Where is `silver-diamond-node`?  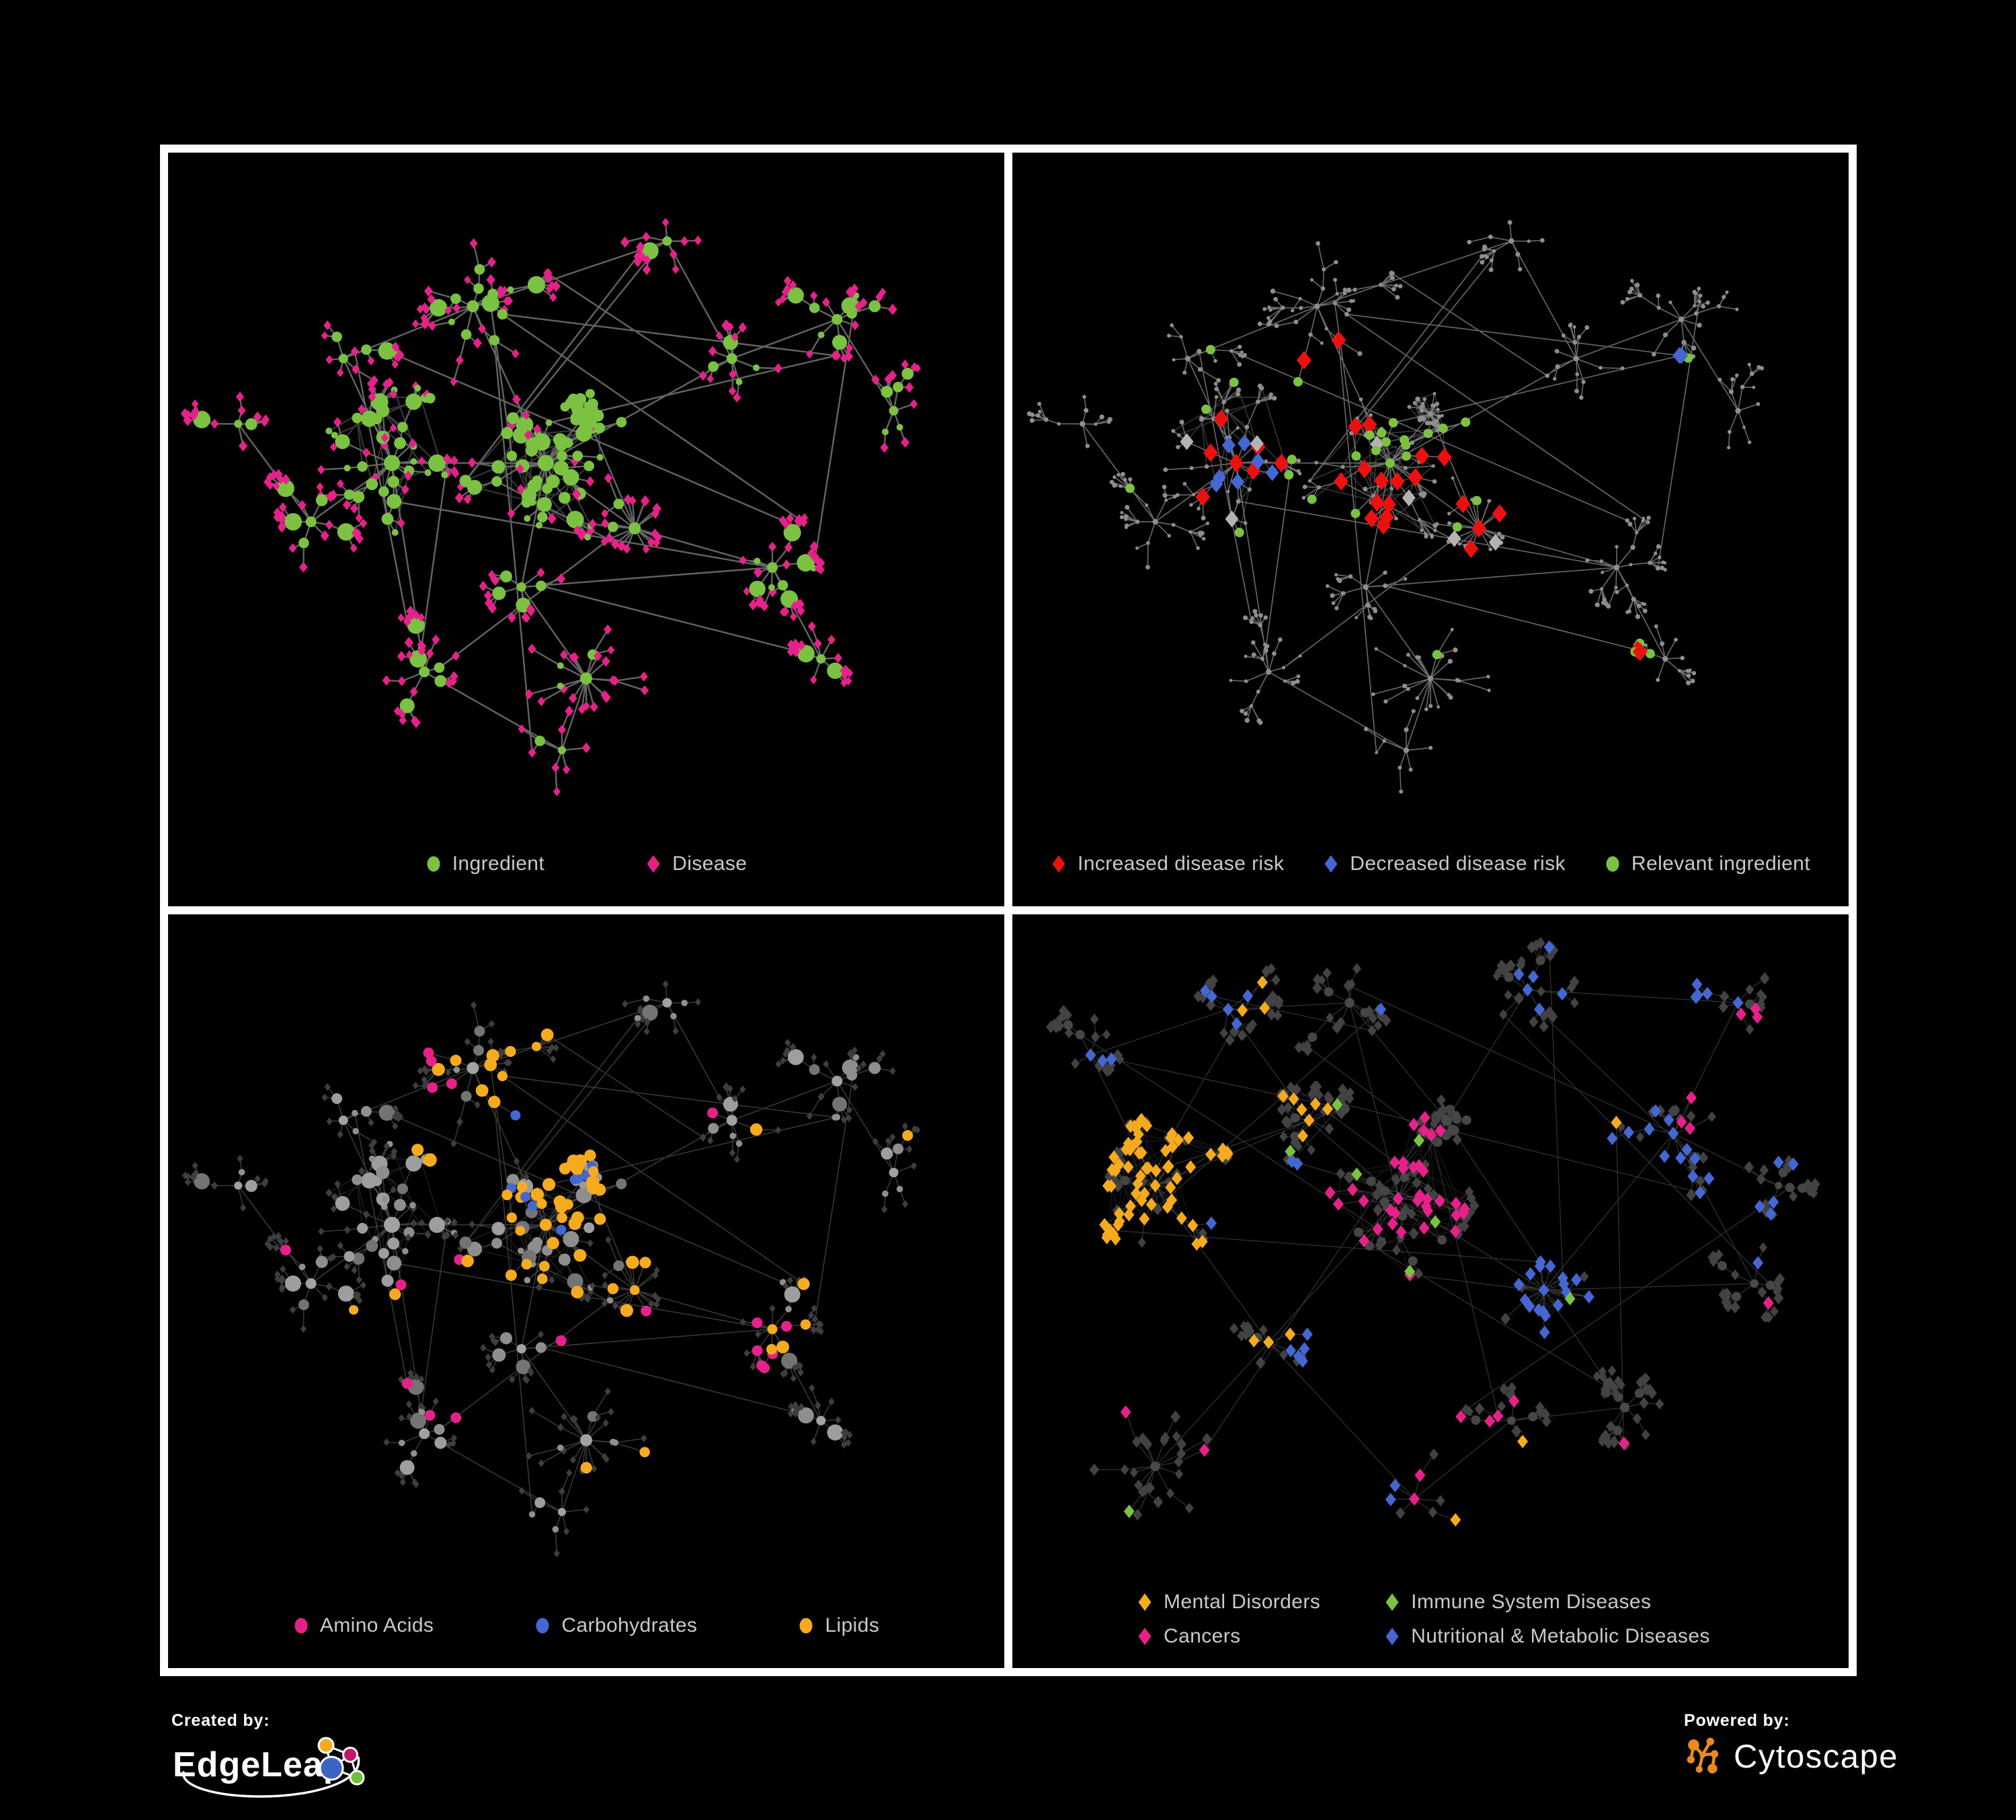
silver-diamond-node is located at coordinates (1232, 519).